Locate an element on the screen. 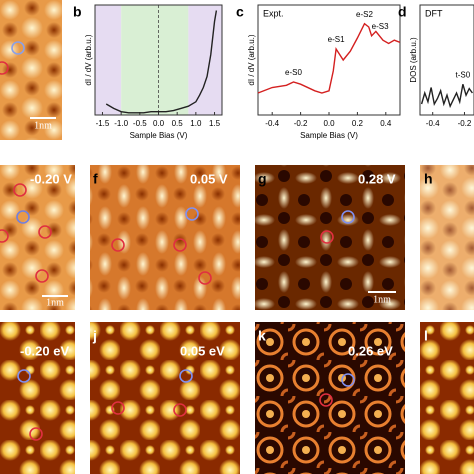  panel-label: g is located at coordinates (262, 179).